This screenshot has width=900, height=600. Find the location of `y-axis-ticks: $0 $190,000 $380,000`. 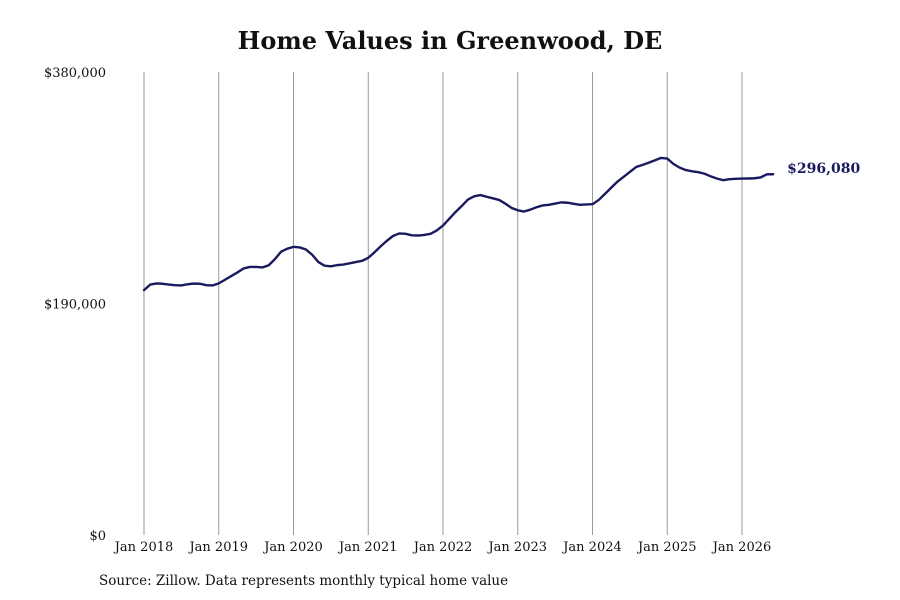

y-axis-ticks: $0 $190,000 $380,000 is located at coordinates (75, 305).